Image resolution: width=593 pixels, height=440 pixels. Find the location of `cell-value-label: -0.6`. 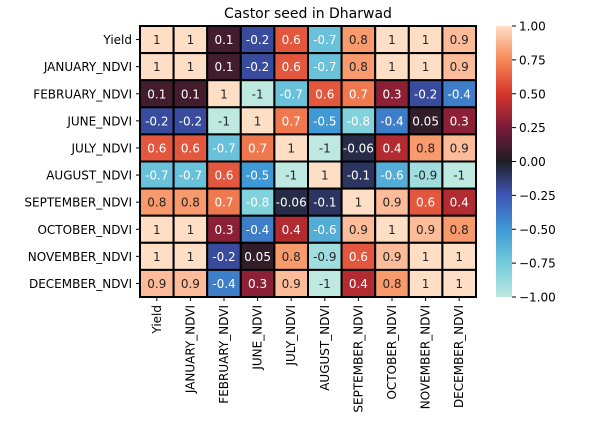

cell-value-label: -0.6 is located at coordinates (391, 176).